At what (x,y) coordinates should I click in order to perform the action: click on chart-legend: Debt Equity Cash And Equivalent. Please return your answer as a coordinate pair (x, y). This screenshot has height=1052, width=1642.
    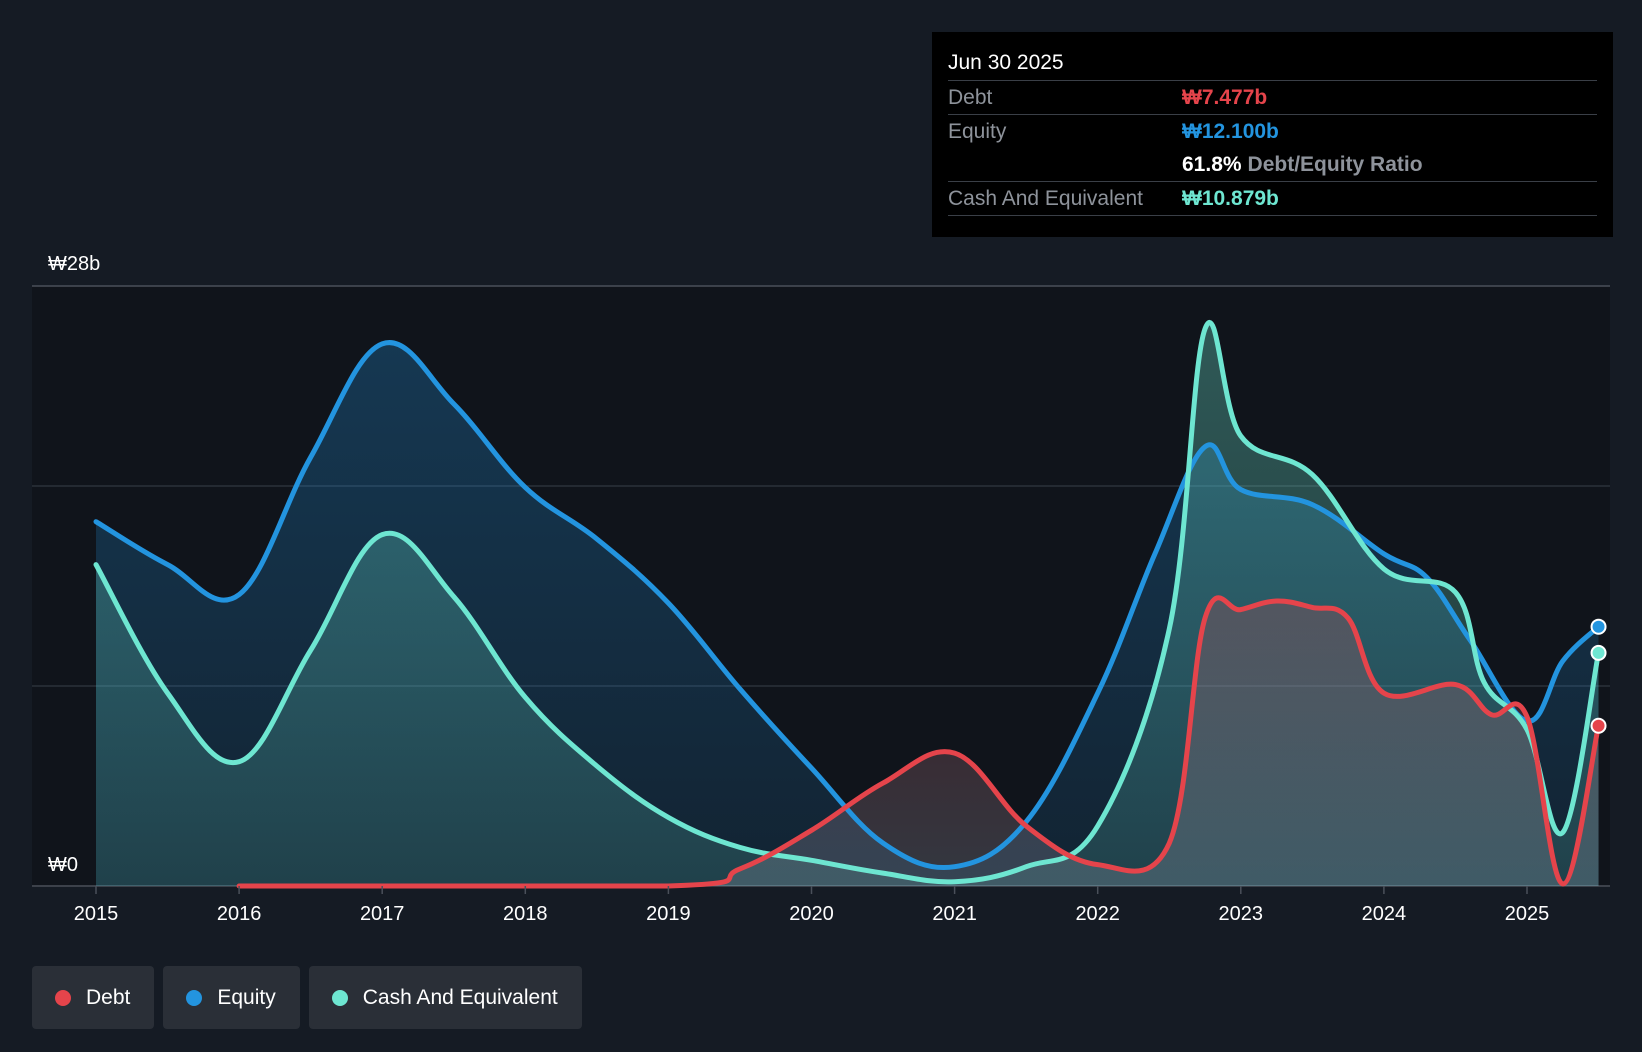
    Looking at the image, I should click on (311, 997).